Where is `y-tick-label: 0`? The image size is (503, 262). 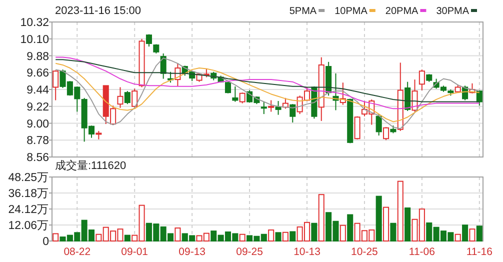 y-tick-label: 0 is located at coordinates (45, 242).